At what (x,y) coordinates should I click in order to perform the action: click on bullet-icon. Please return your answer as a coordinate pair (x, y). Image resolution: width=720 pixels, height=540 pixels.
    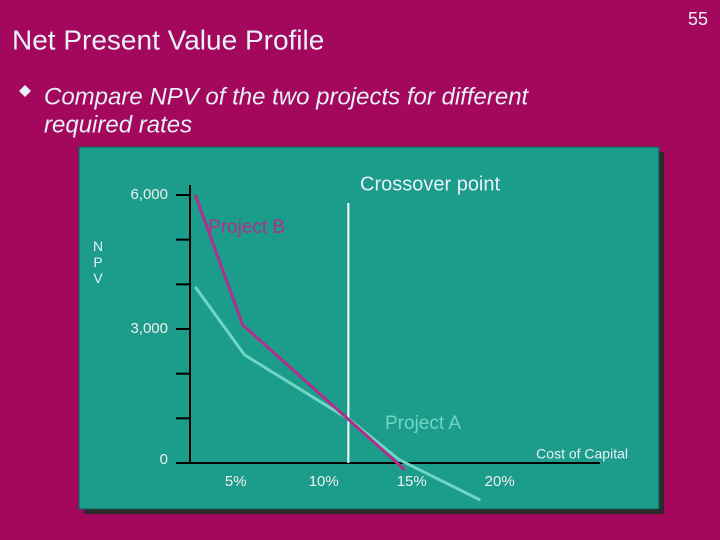
    Looking at the image, I should click on (25, 91).